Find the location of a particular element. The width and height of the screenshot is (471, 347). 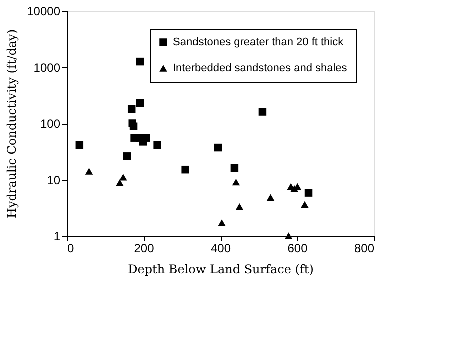

x-tick-label: 800 is located at coordinates (364, 249).